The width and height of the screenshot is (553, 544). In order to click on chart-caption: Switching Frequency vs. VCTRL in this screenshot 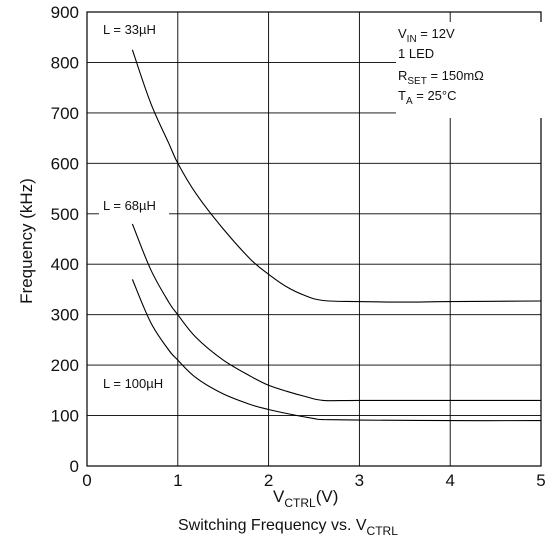, I will do `click(288, 527)`.